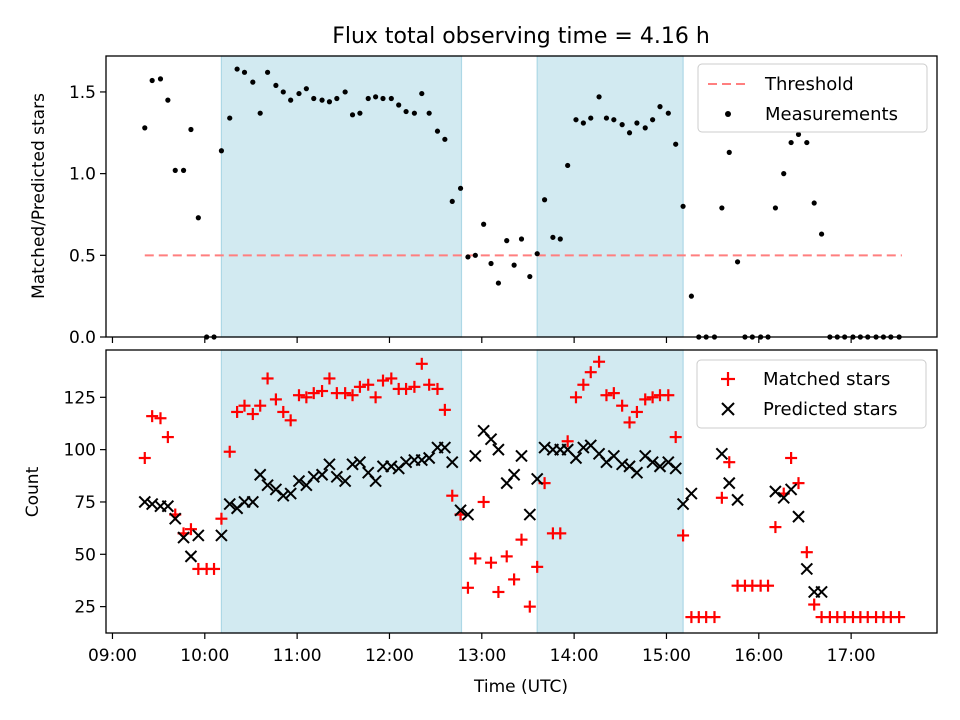  I want to click on x-tick-label: 16:00, so click(758, 656).